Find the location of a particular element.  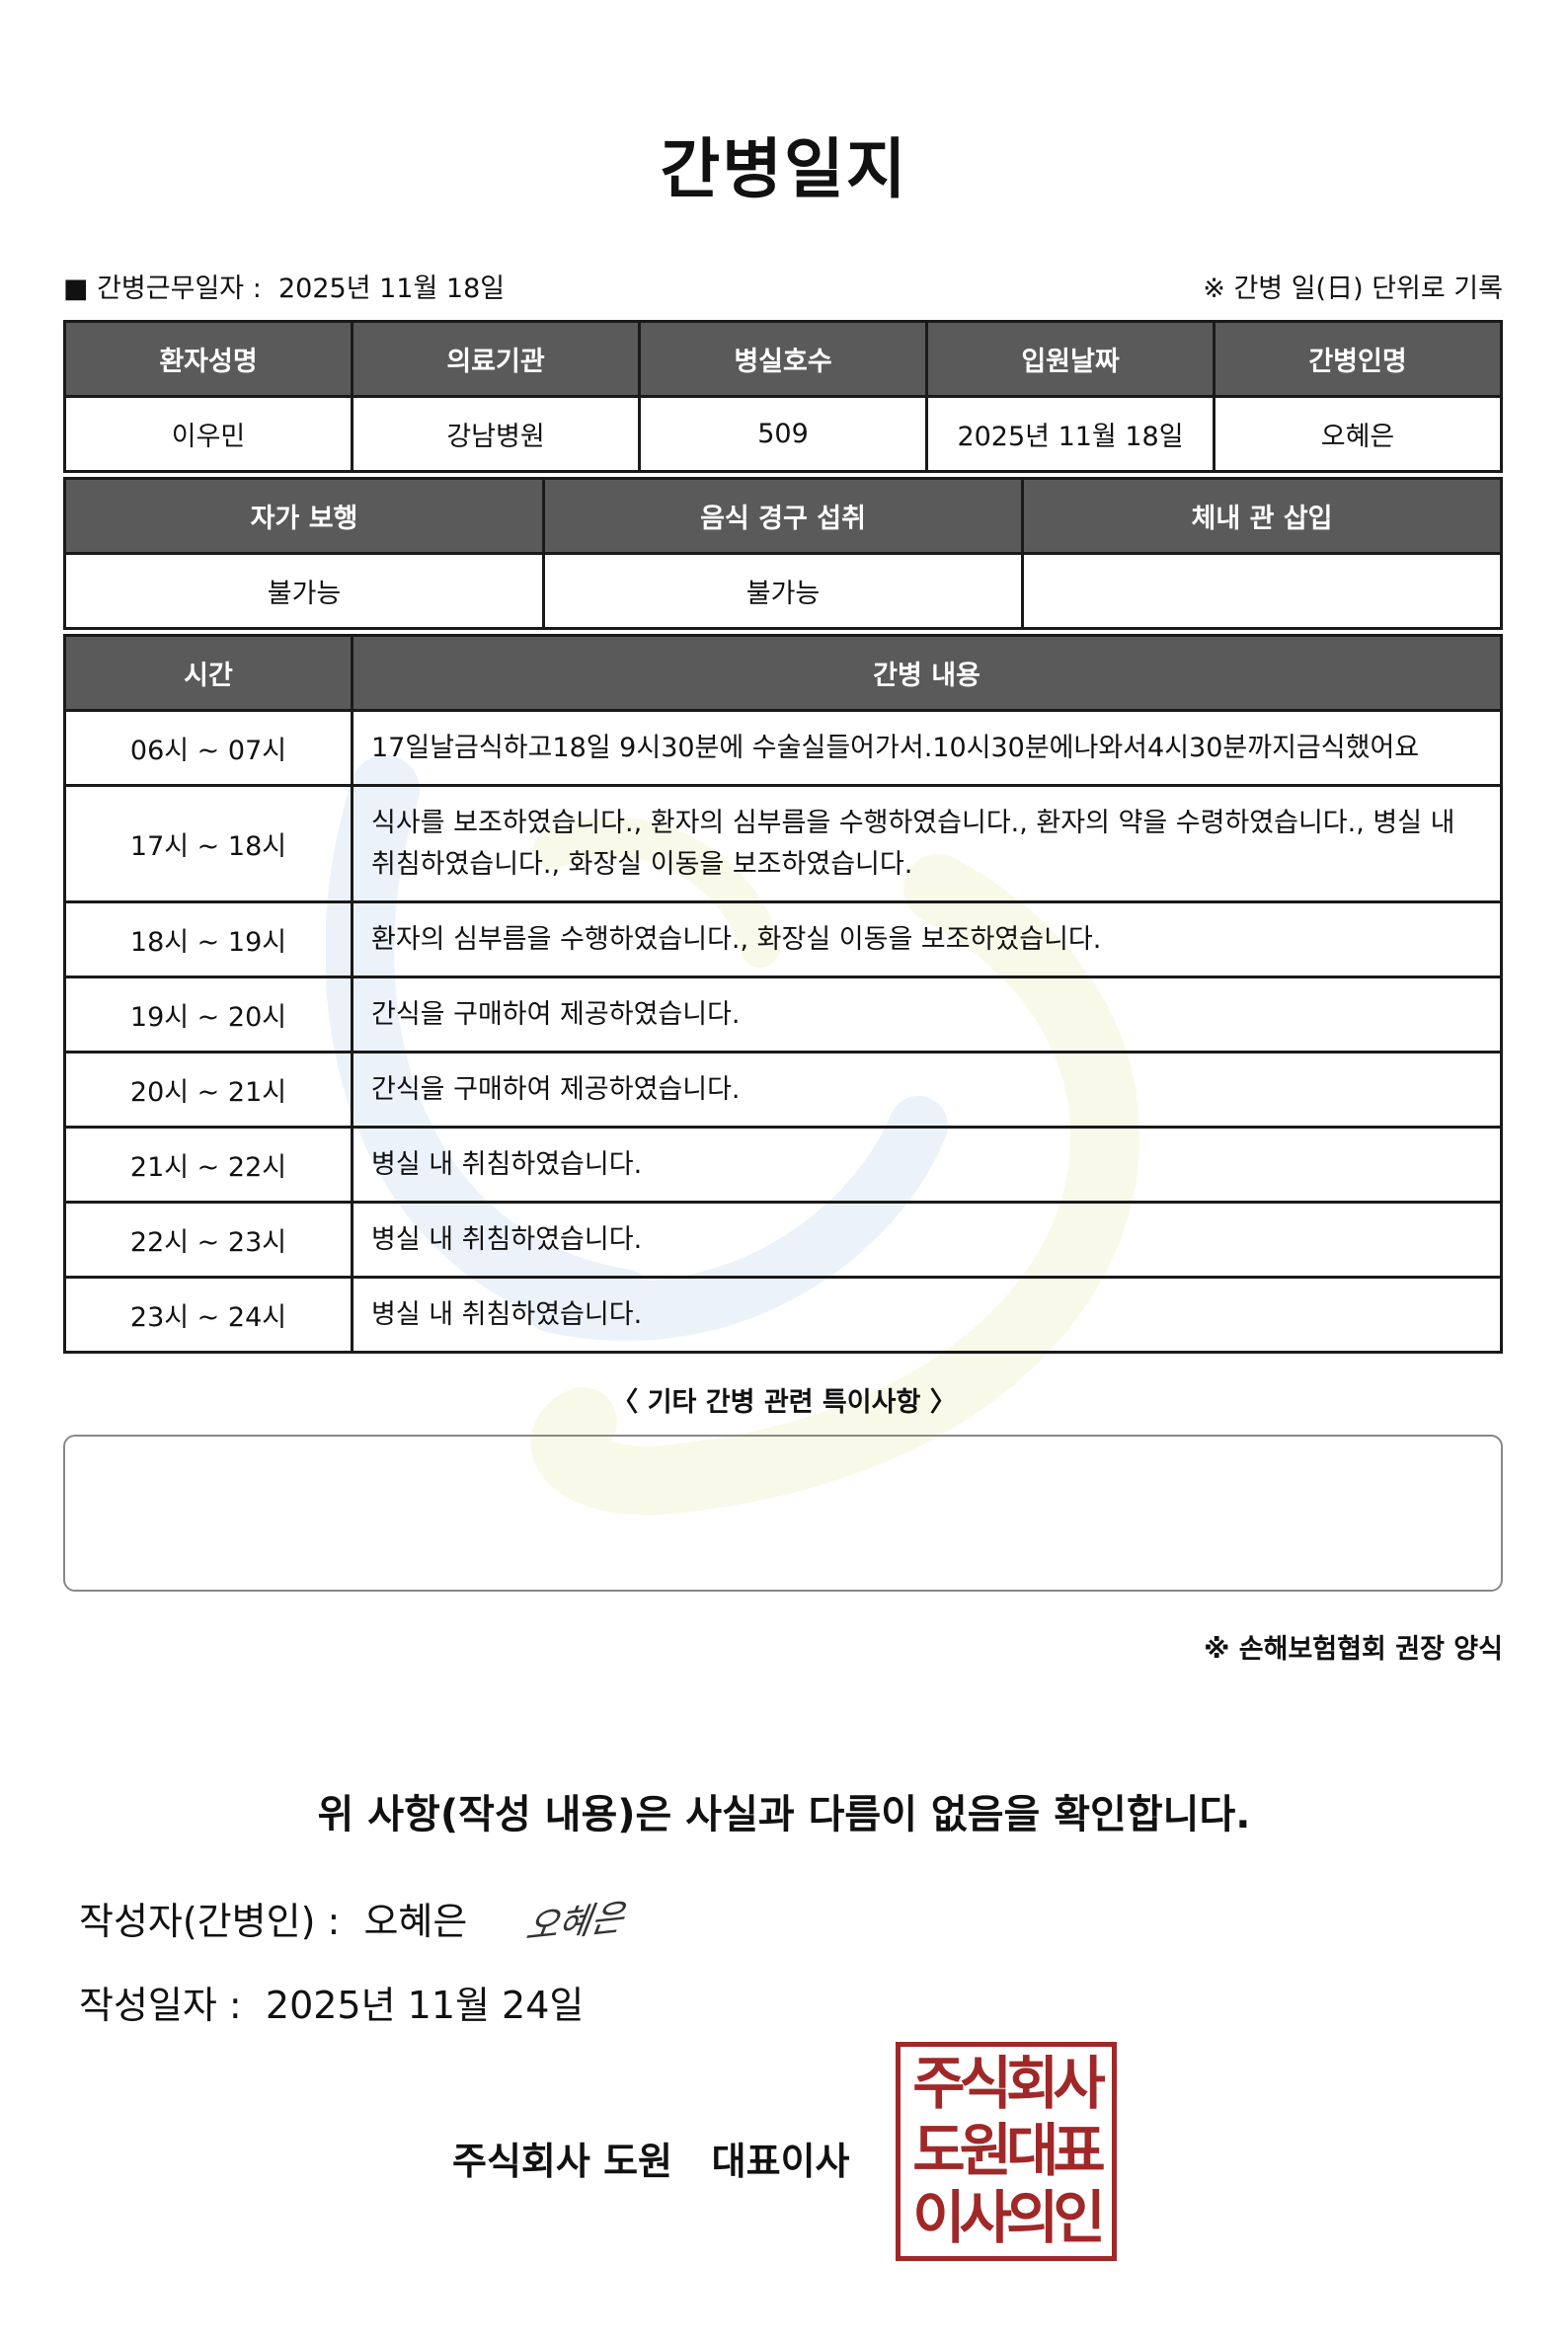

log-row: 23시 ~ 24시 병실 내 취침하였습니다. is located at coordinates (783, 1315).